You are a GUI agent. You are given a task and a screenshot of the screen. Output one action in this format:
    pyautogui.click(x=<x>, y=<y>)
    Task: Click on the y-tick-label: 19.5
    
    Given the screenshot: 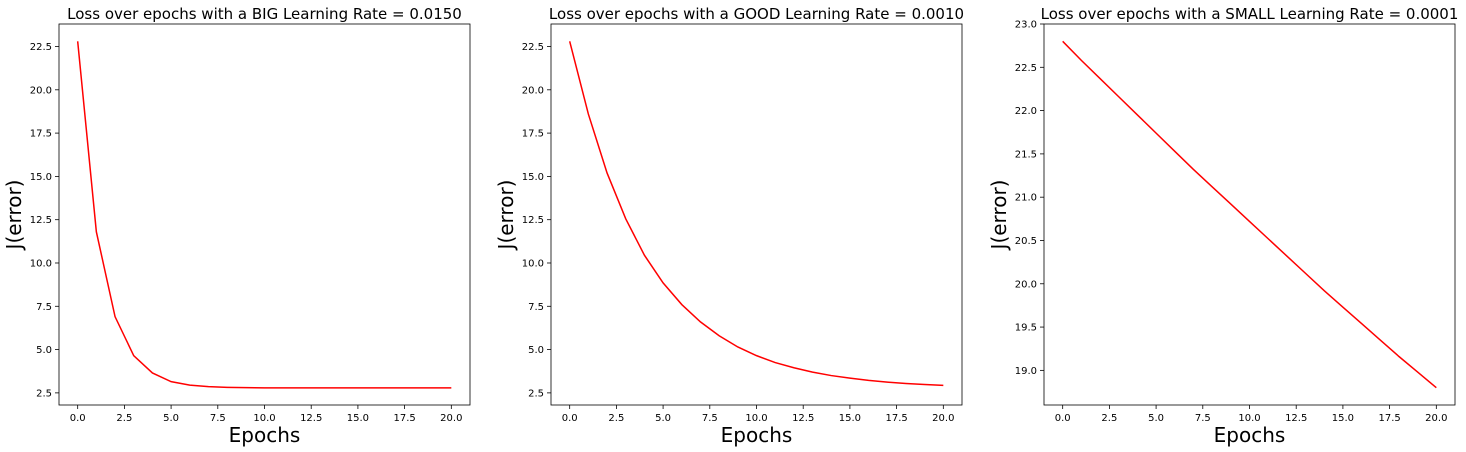 What is the action you would take?
    pyautogui.click(x=1026, y=328)
    